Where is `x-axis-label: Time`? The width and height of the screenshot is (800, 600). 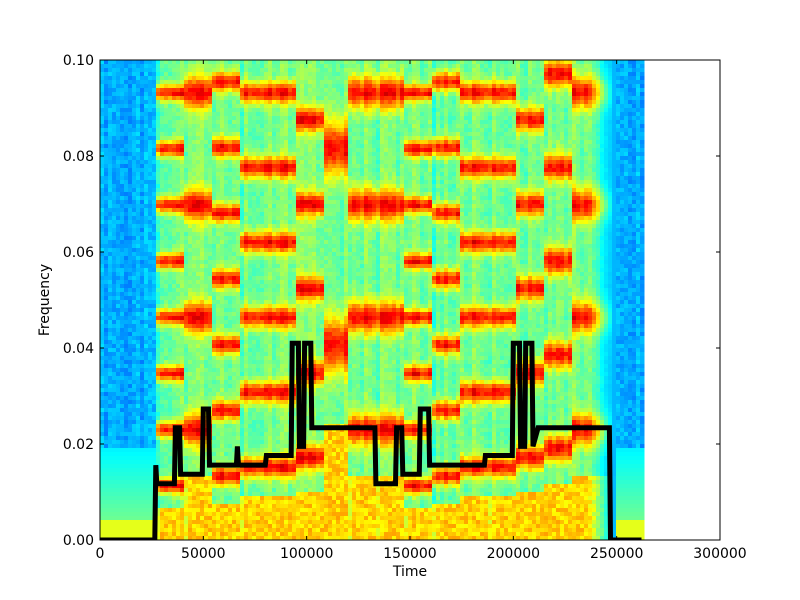 x-axis-label: Time is located at coordinates (409, 572).